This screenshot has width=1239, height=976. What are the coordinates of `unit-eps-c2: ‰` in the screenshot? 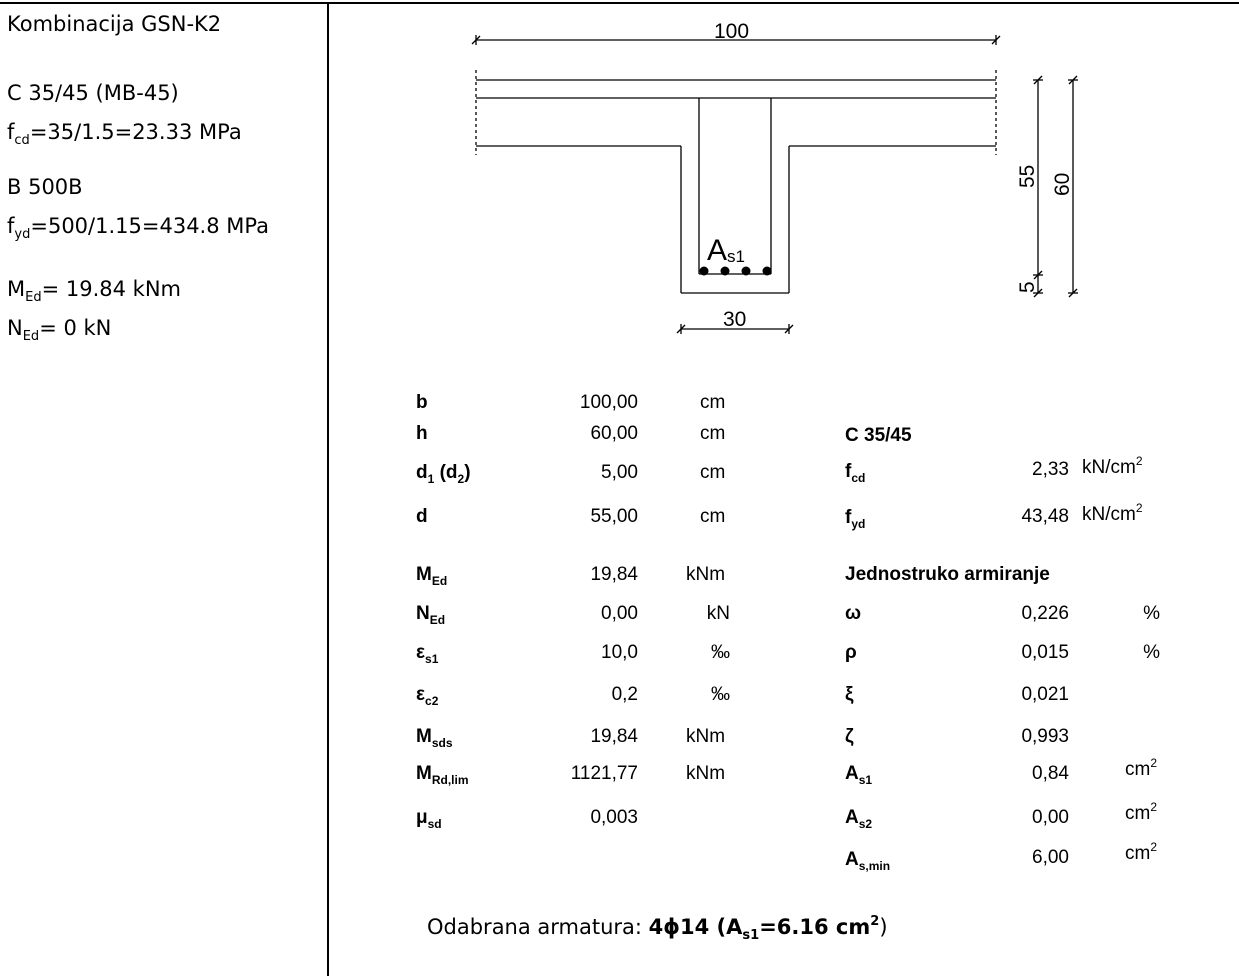 It's located at (720, 694).